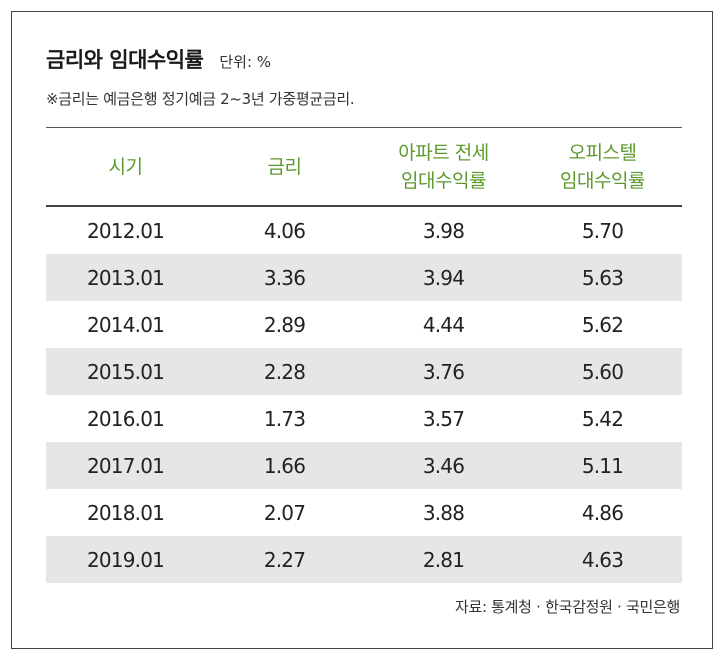 This screenshot has height=663, width=726. Describe the element at coordinates (602, 371) in the screenshot. I see `cell-officetel-yield: 5.60` at that location.